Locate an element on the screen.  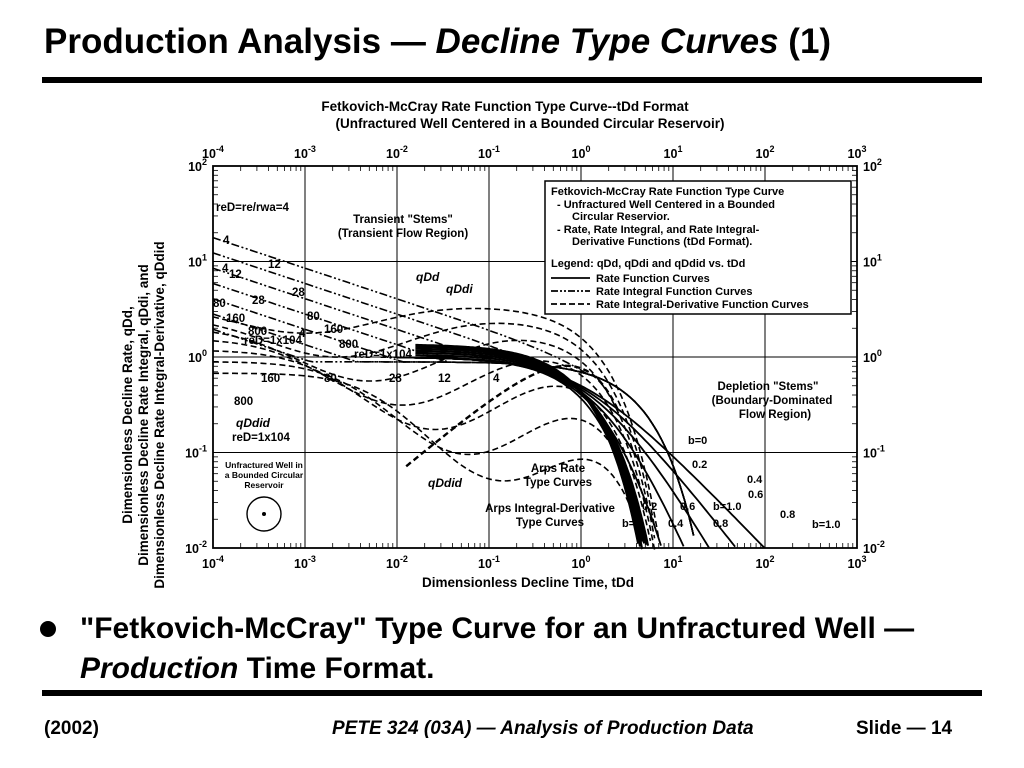
footer-year: (2002) is located at coordinates (71, 728).